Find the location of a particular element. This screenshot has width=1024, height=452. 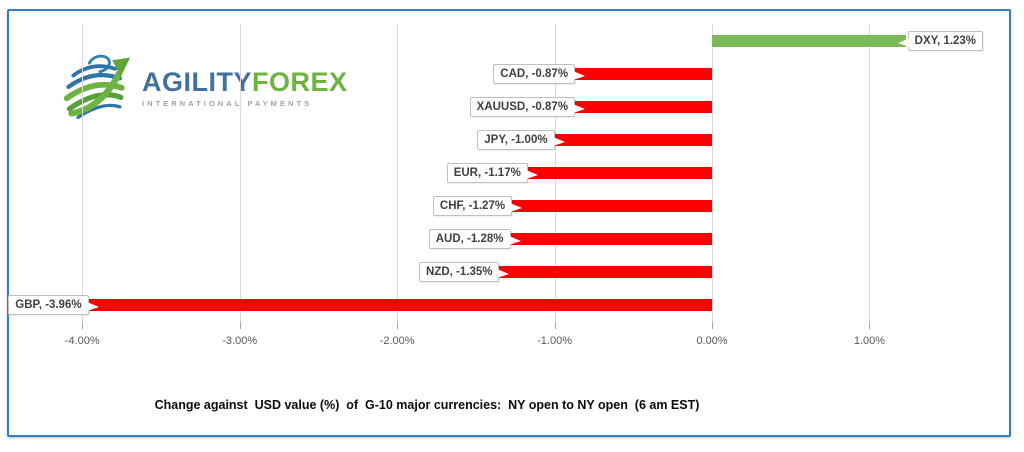

bar-label-text: XAUUSD, -0.87% is located at coordinates (522, 106).